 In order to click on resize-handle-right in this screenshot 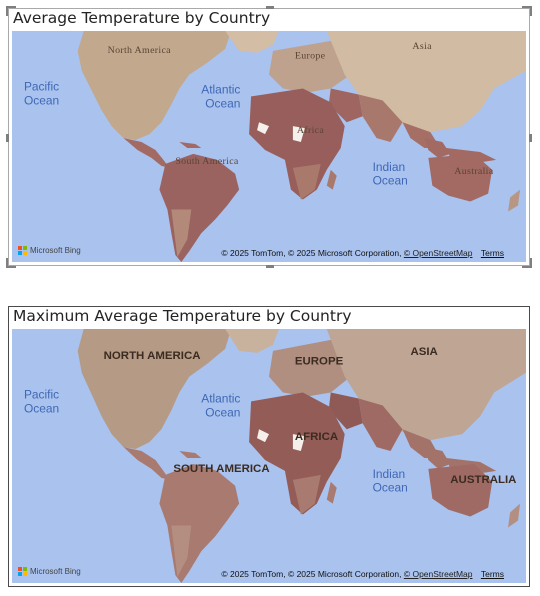, I will do `click(530, 138)`.